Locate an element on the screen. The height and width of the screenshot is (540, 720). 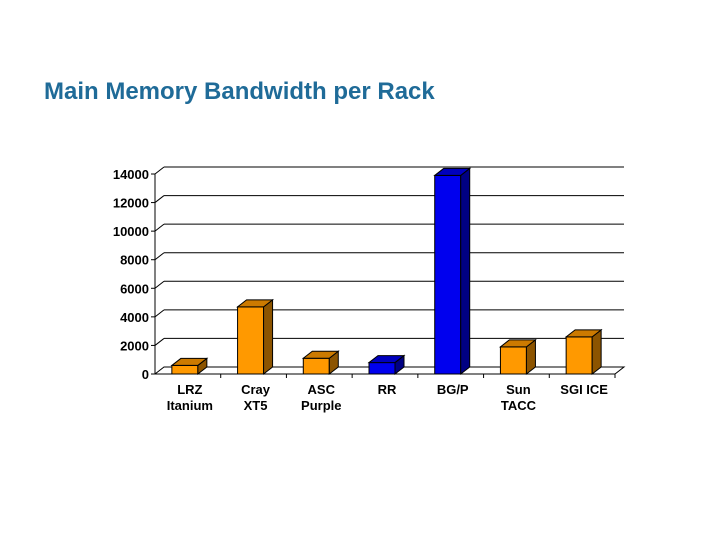
x-tick-label: Cray XT5 is located at coordinates (256, 397).